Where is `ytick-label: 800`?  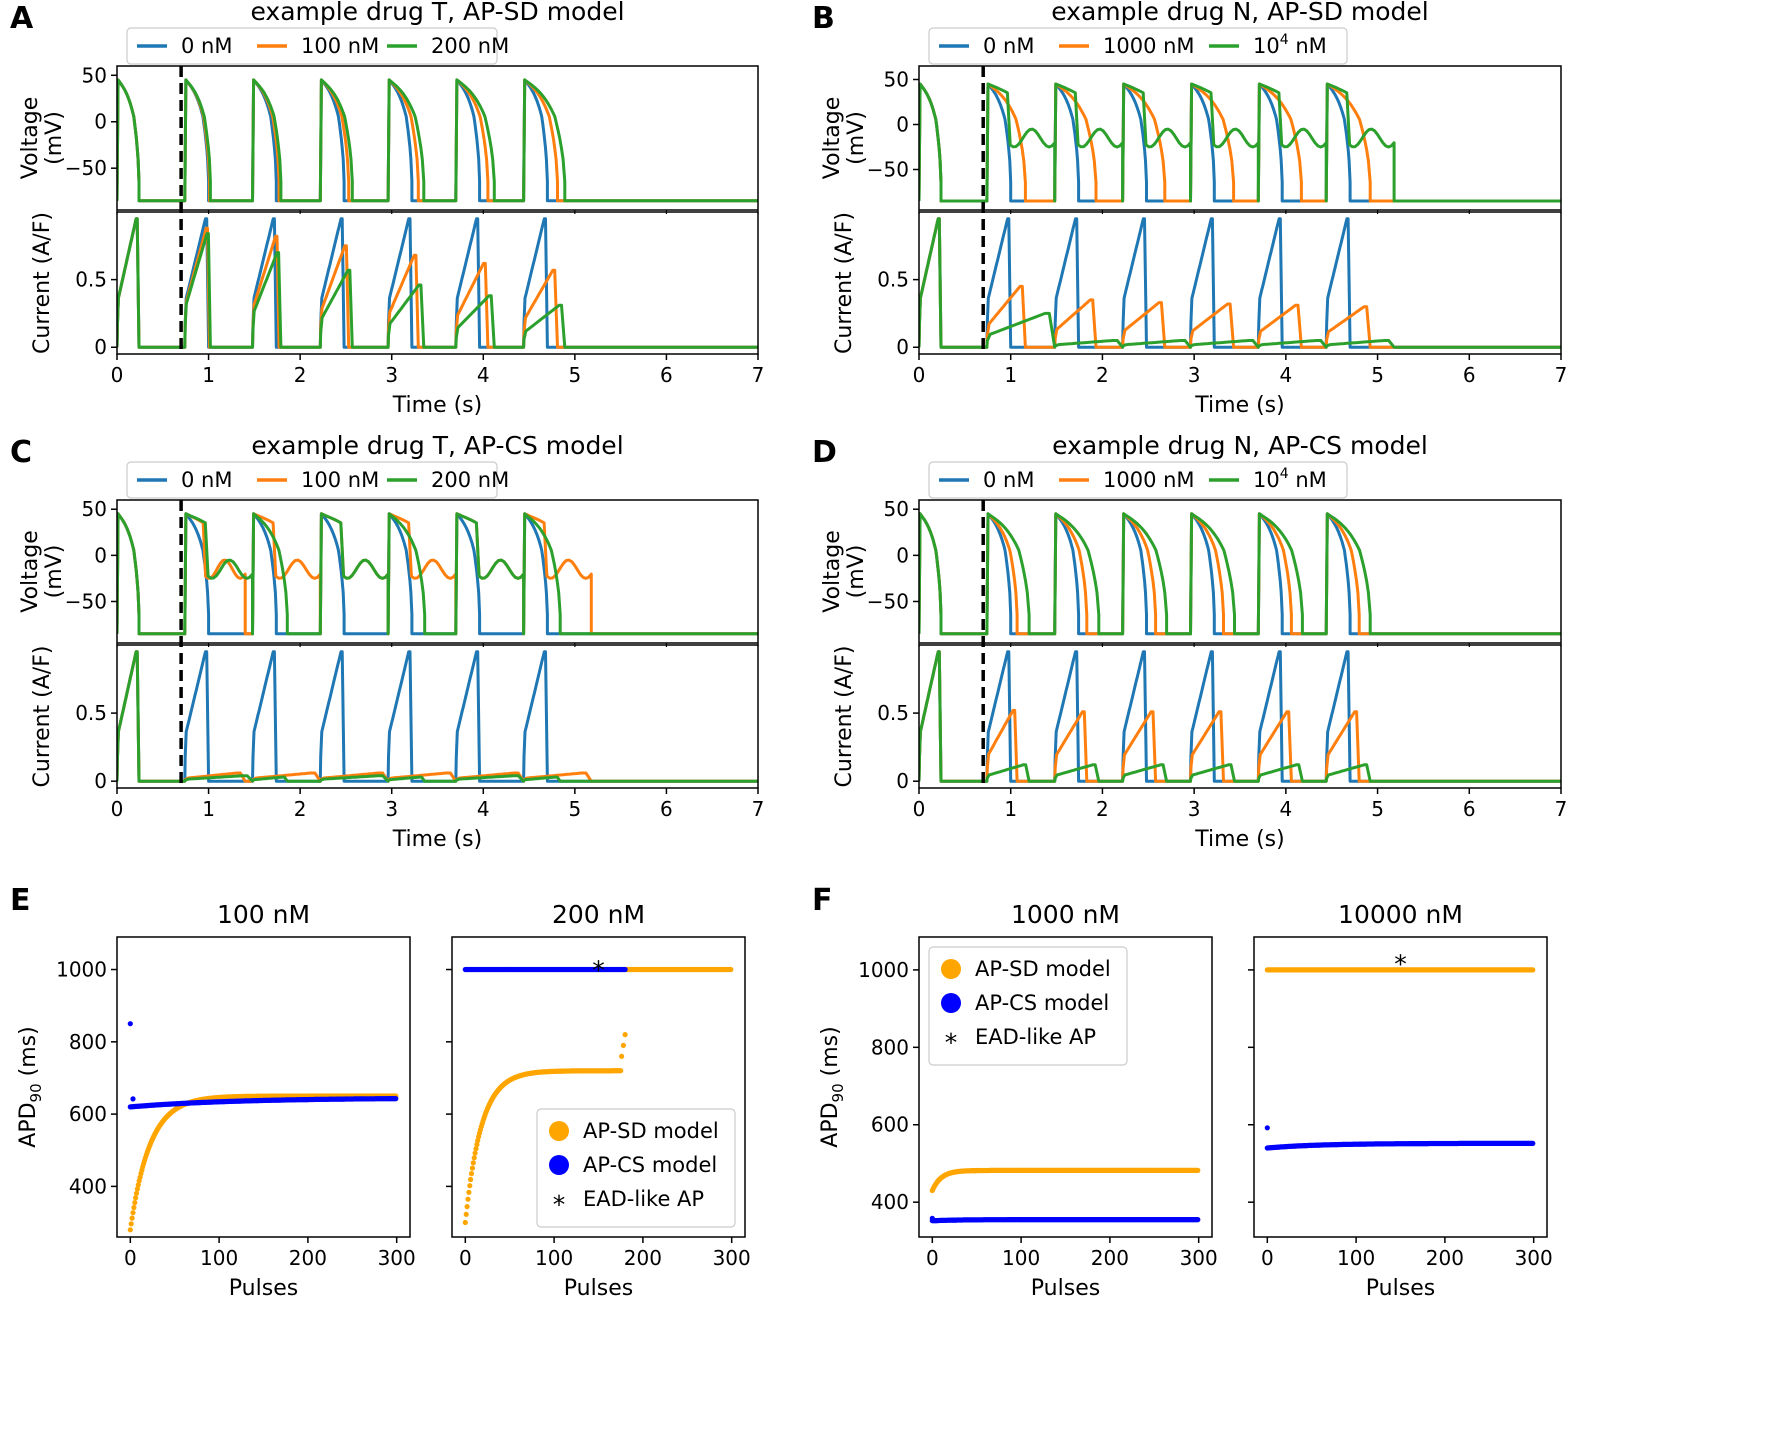
ytick-label: 800 is located at coordinates (890, 1047).